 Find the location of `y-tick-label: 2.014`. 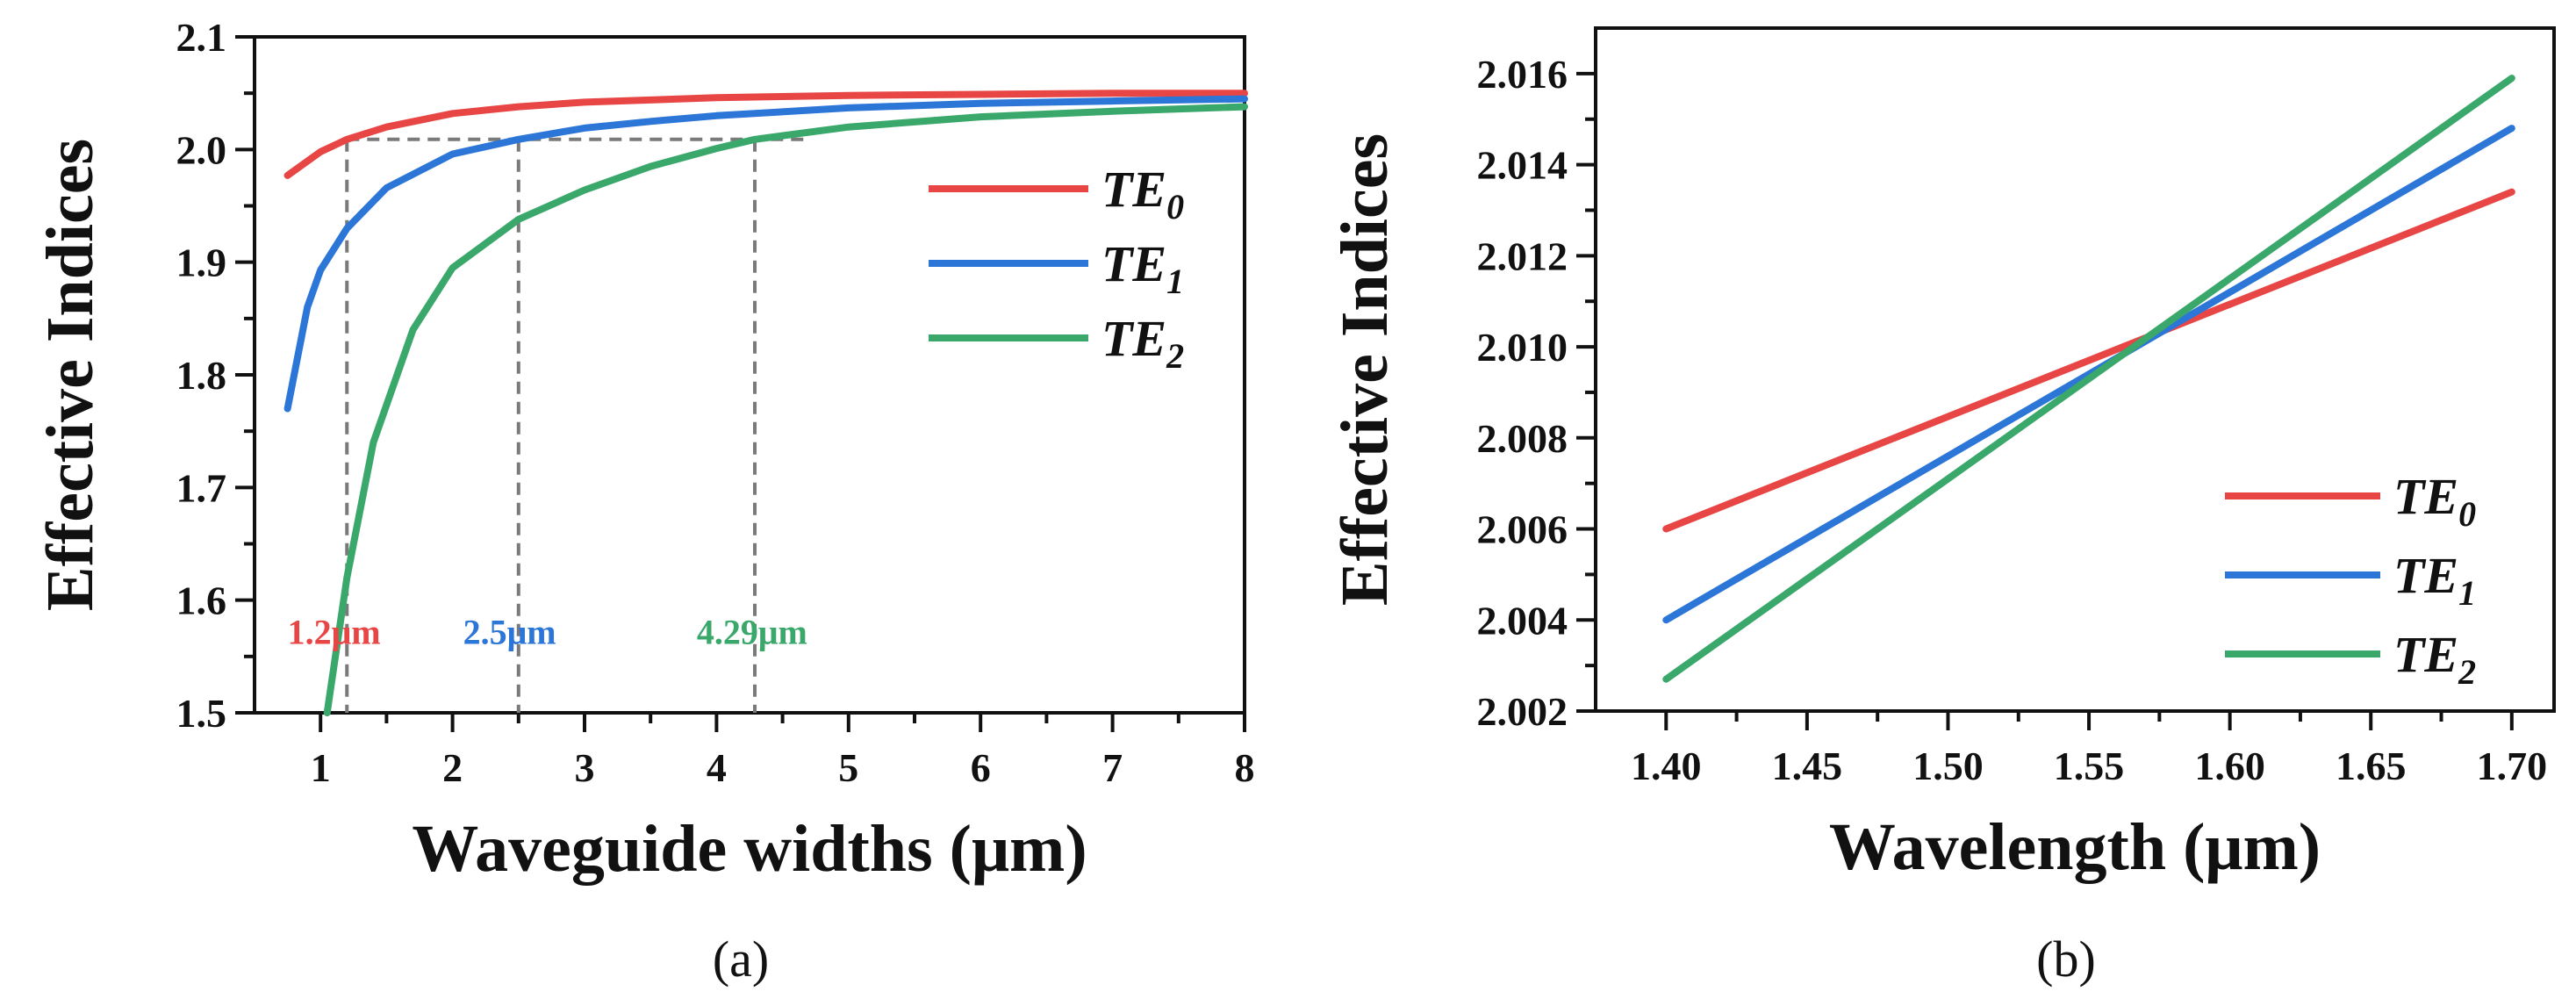

y-tick-label: 2.014 is located at coordinates (1522, 165).